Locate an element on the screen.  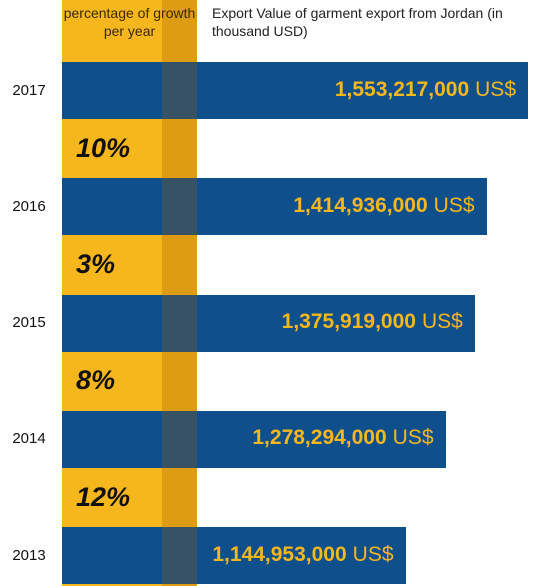
value-label: 1,375,919,000 US$ is located at coordinates (372, 322).